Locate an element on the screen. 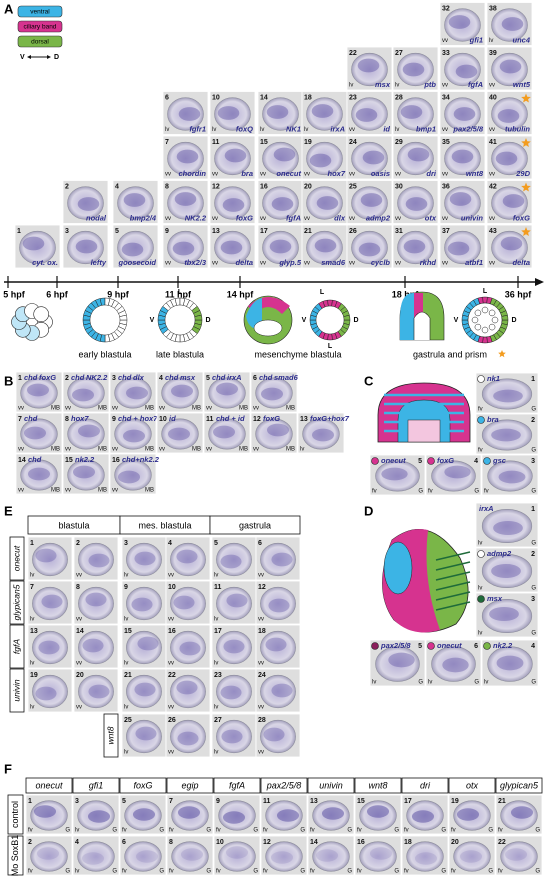  panel-letter: F is located at coordinates (8, 768).